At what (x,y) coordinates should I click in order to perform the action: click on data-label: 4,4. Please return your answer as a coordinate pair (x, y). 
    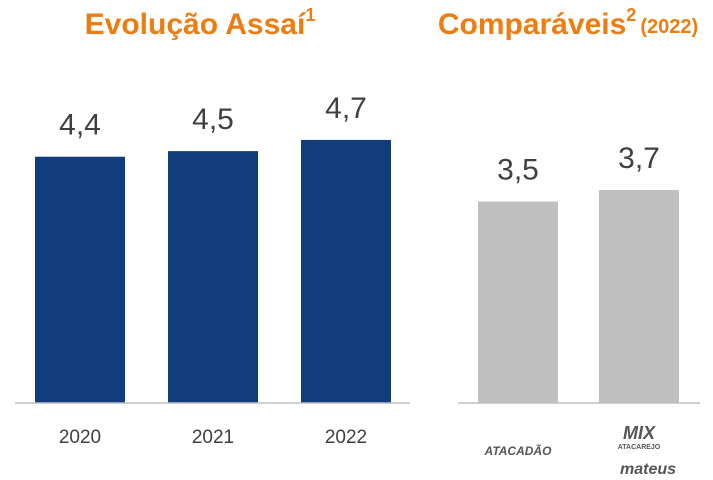
    Looking at the image, I should click on (80, 125).